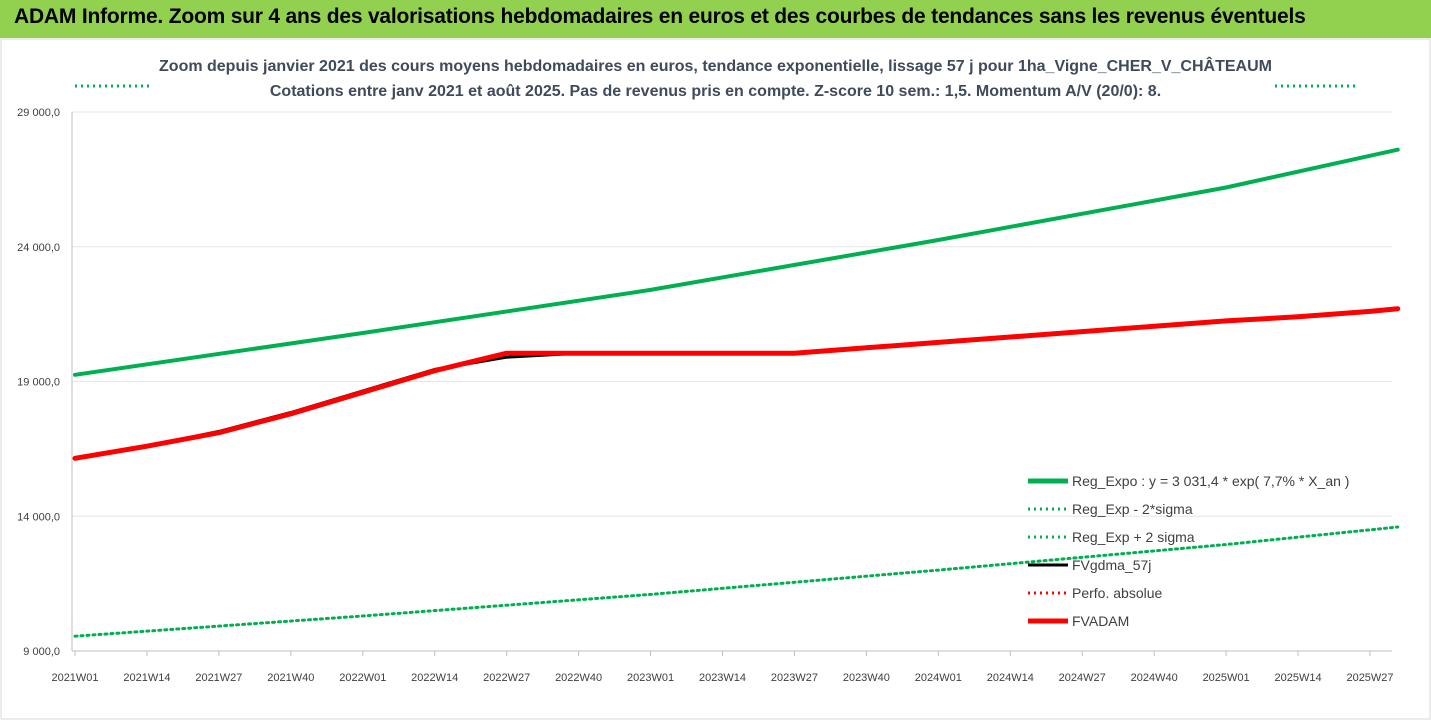 This screenshot has height=720, width=1431. I want to click on y-tick-label: 9 000,0, so click(41, 652).